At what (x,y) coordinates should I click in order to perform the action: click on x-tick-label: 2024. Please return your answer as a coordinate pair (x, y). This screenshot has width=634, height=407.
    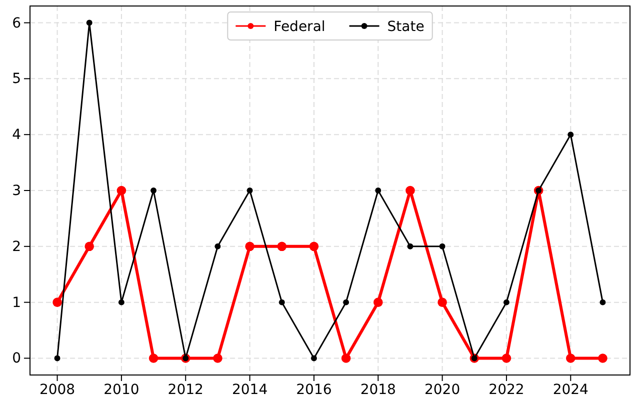
    Looking at the image, I should click on (570, 390).